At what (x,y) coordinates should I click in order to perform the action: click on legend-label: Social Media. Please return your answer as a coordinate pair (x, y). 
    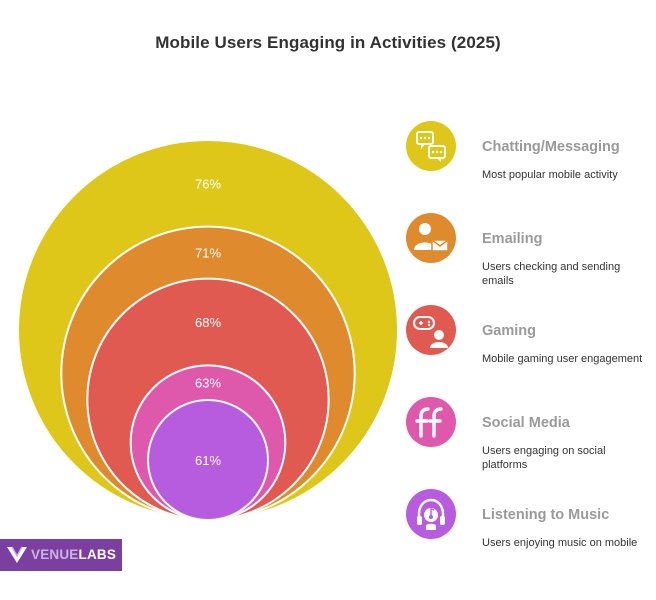
    Looking at the image, I should click on (526, 423).